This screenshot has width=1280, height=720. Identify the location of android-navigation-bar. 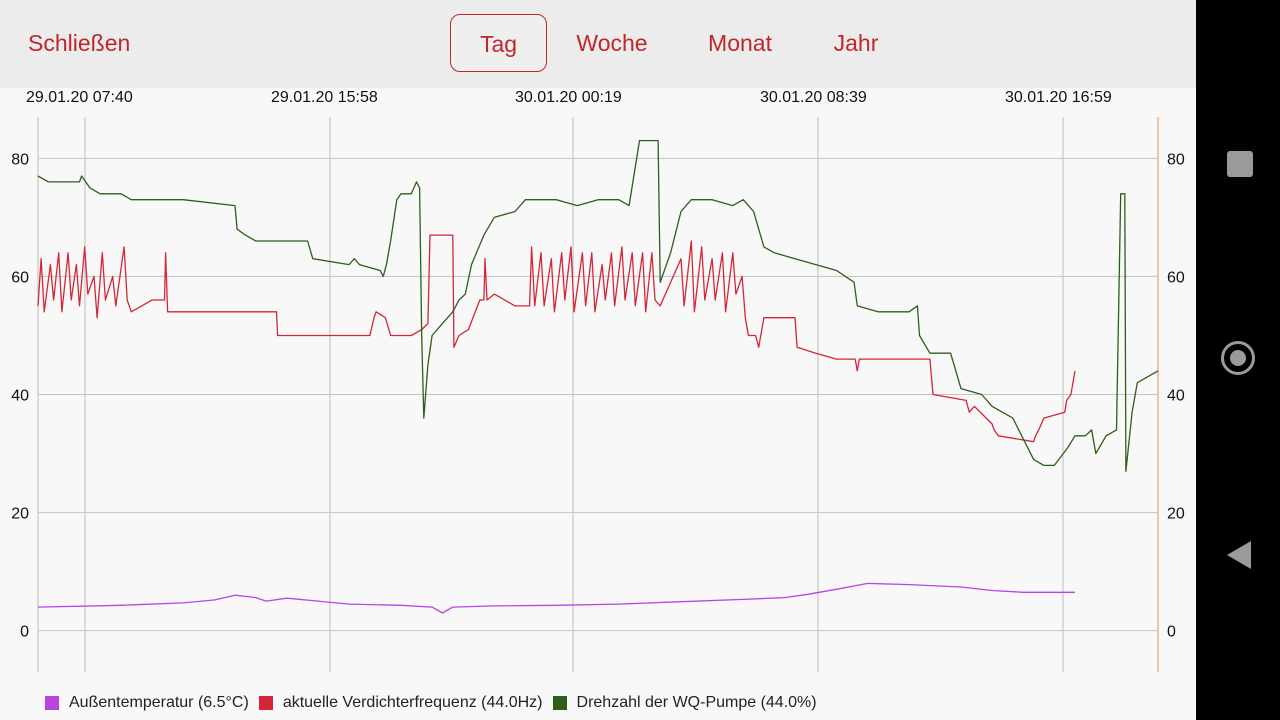
(1238, 360).